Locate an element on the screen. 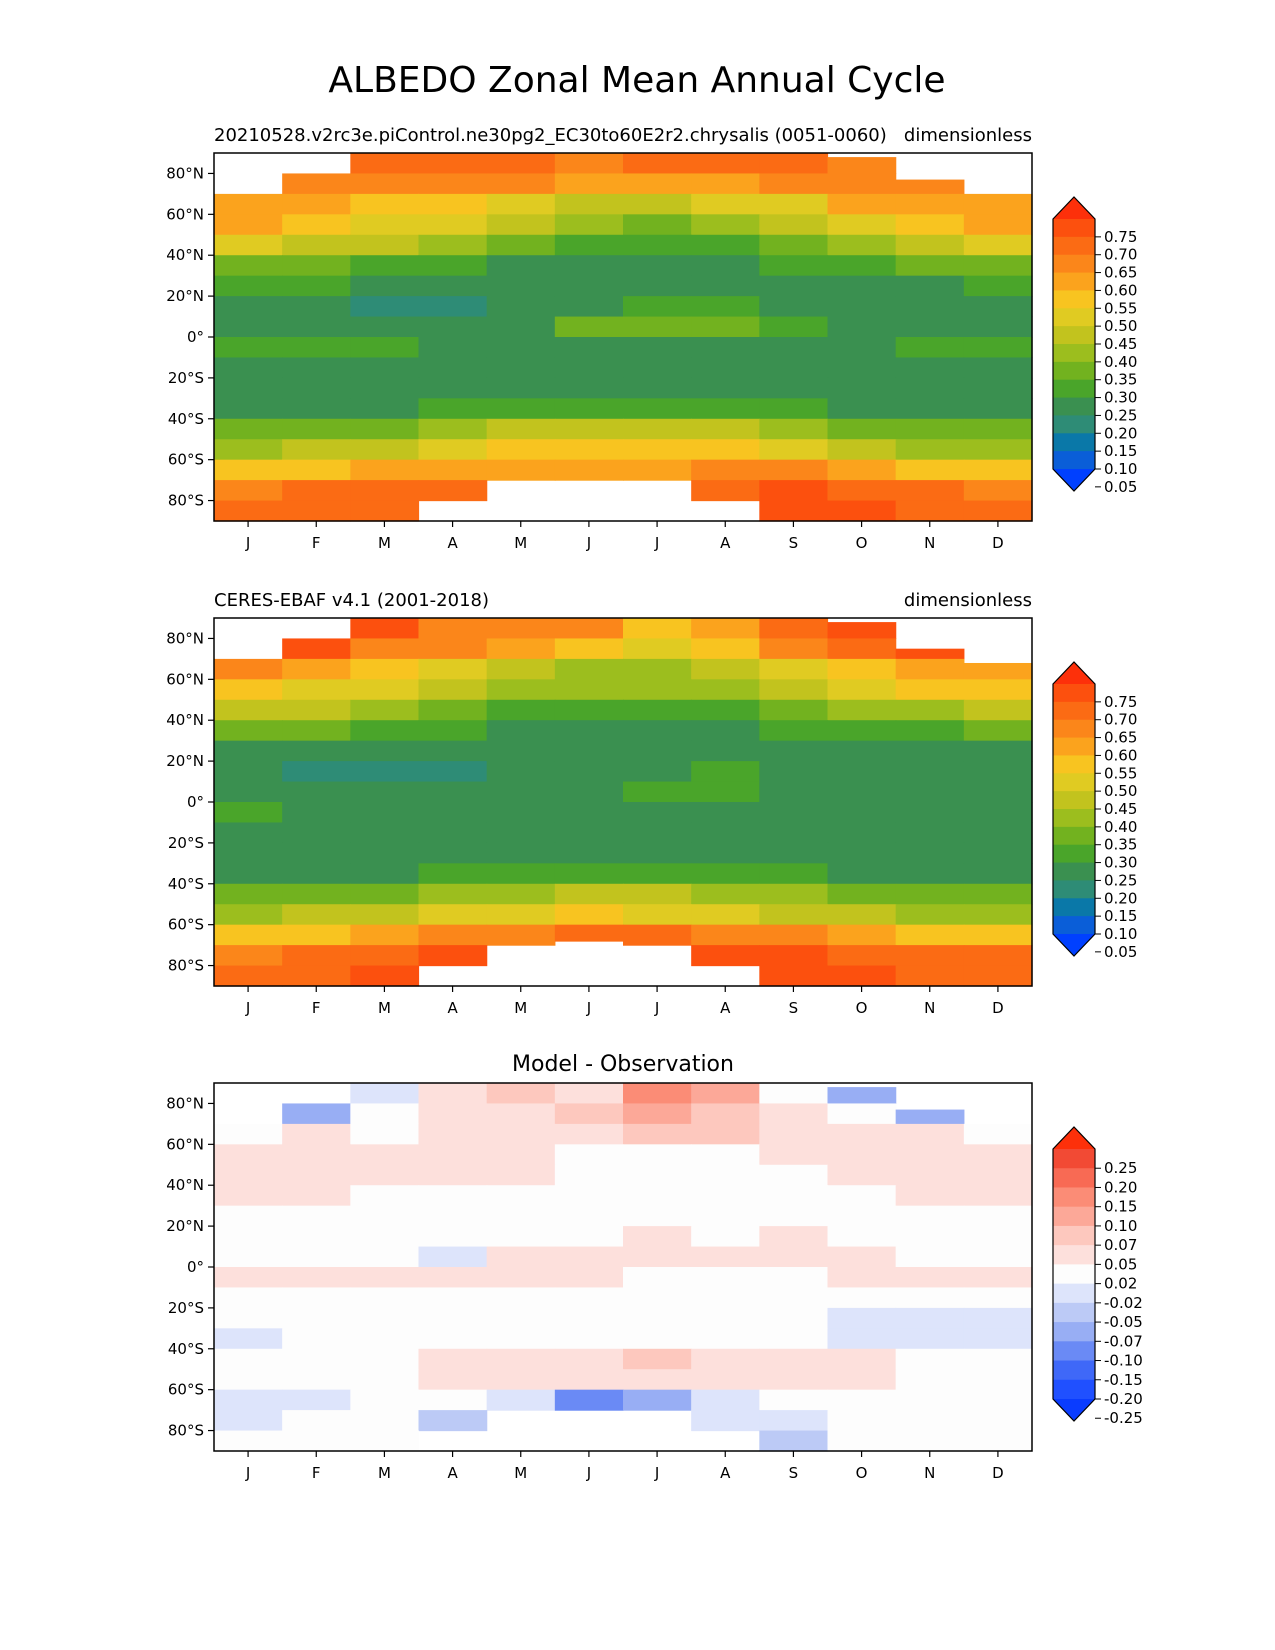 Image resolution: width=1275 pixels, height=1650 pixels. x-tick-label: M is located at coordinates (520, 543).